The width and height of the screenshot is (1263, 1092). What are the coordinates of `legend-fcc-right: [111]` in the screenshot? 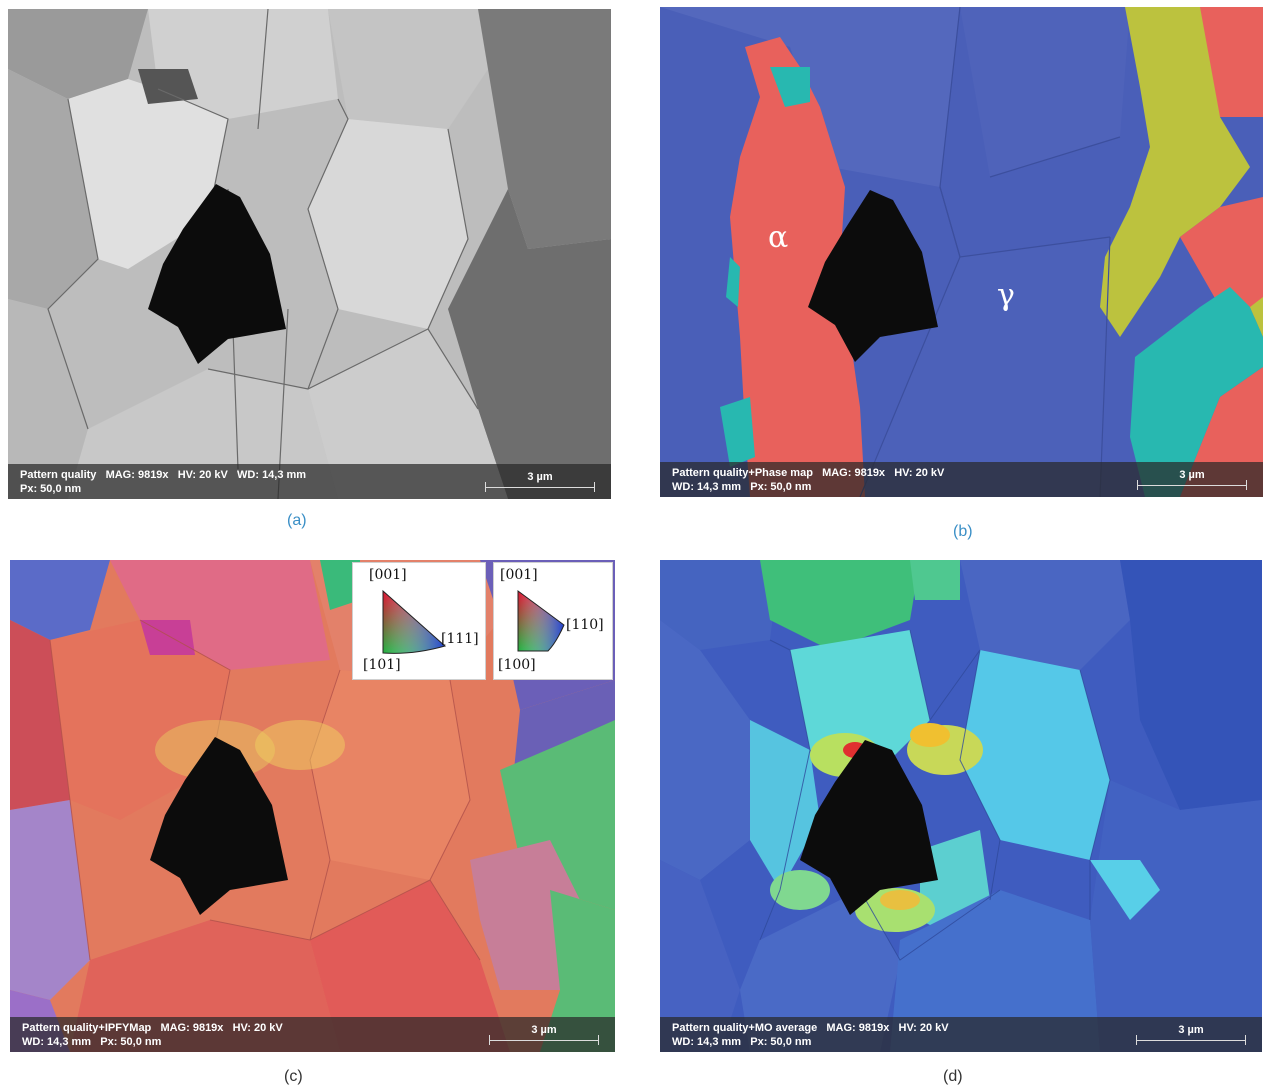 It's located at (460, 639).